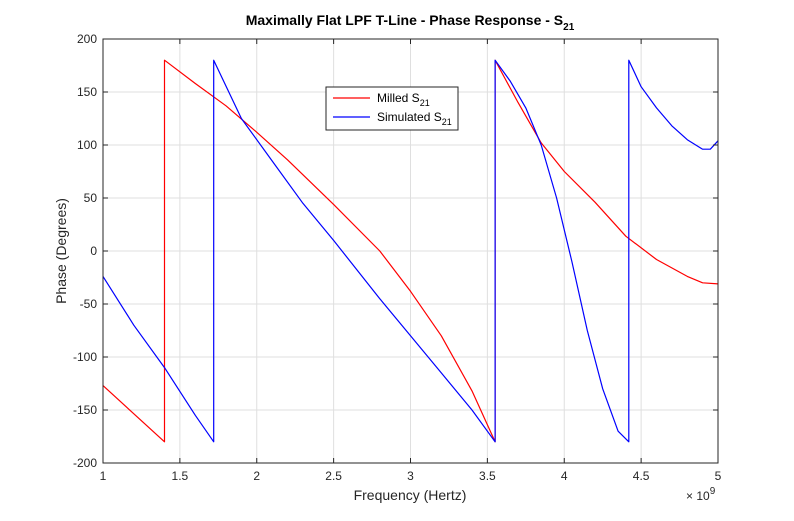 This screenshot has height=521, width=794. Describe the element at coordinates (93, 251) in the screenshot. I see `y-tick-label: 0` at that location.